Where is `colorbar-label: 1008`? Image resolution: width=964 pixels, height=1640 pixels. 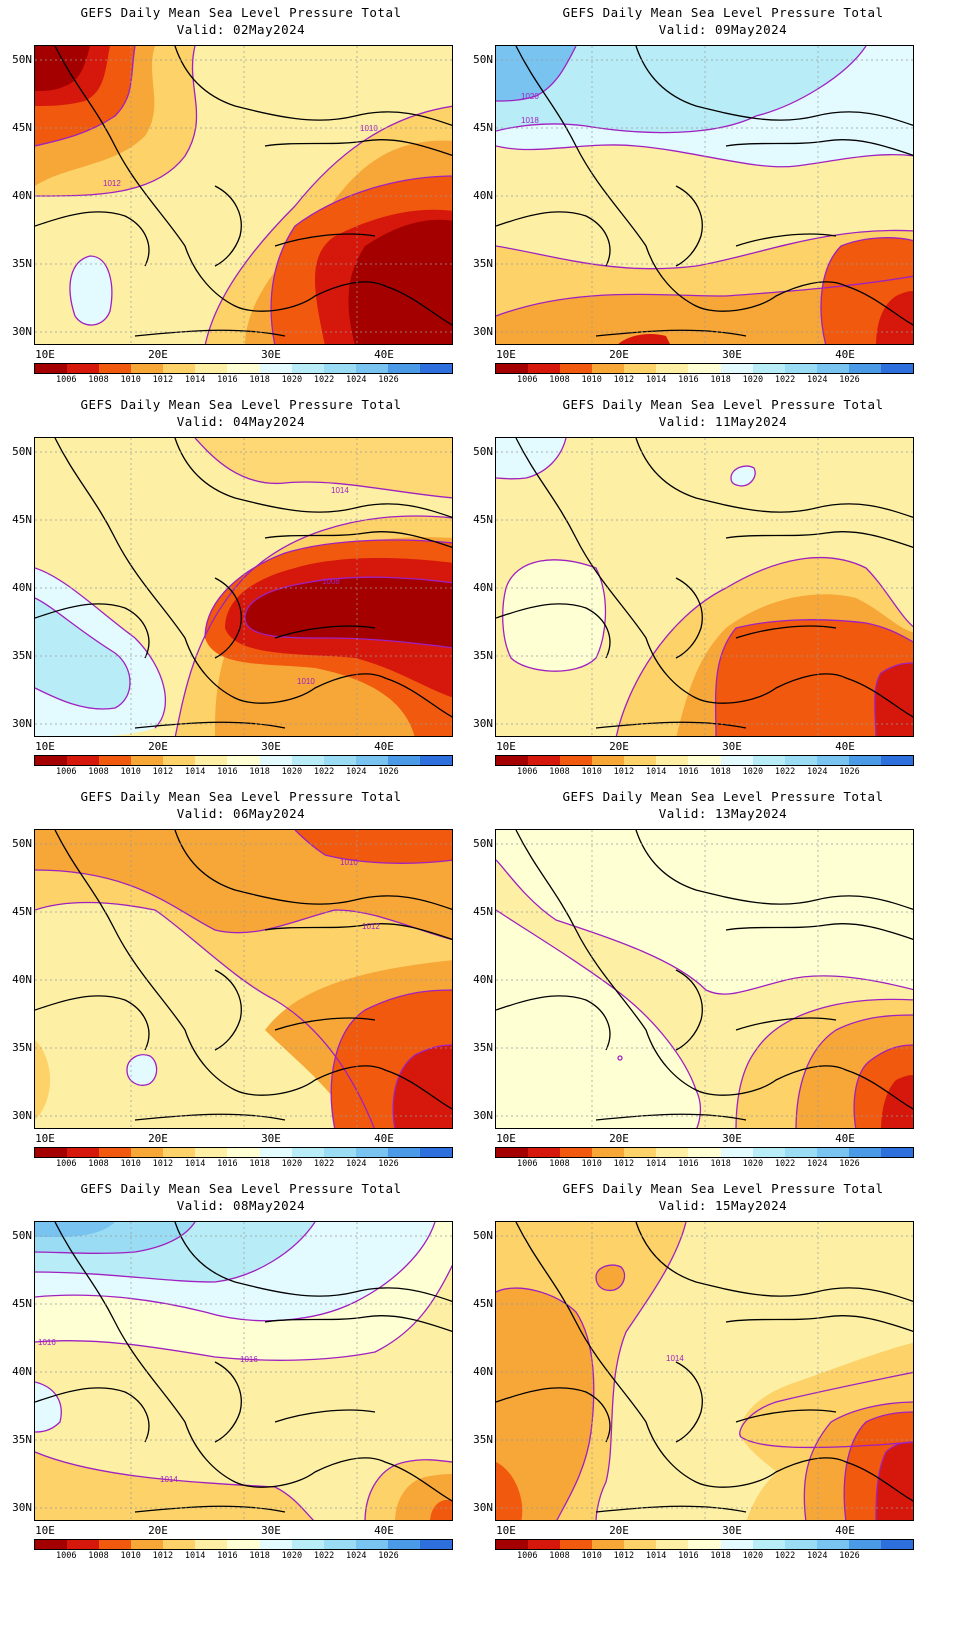
colorbar-label: 1008 is located at coordinates (559, 772).